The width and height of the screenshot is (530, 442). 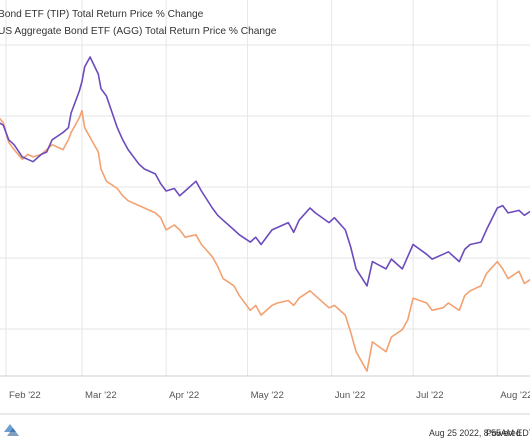 What do you see at coordinates (184, 395) in the screenshot?
I see `x-tick-label: Apr '22` at bounding box center [184, 395].